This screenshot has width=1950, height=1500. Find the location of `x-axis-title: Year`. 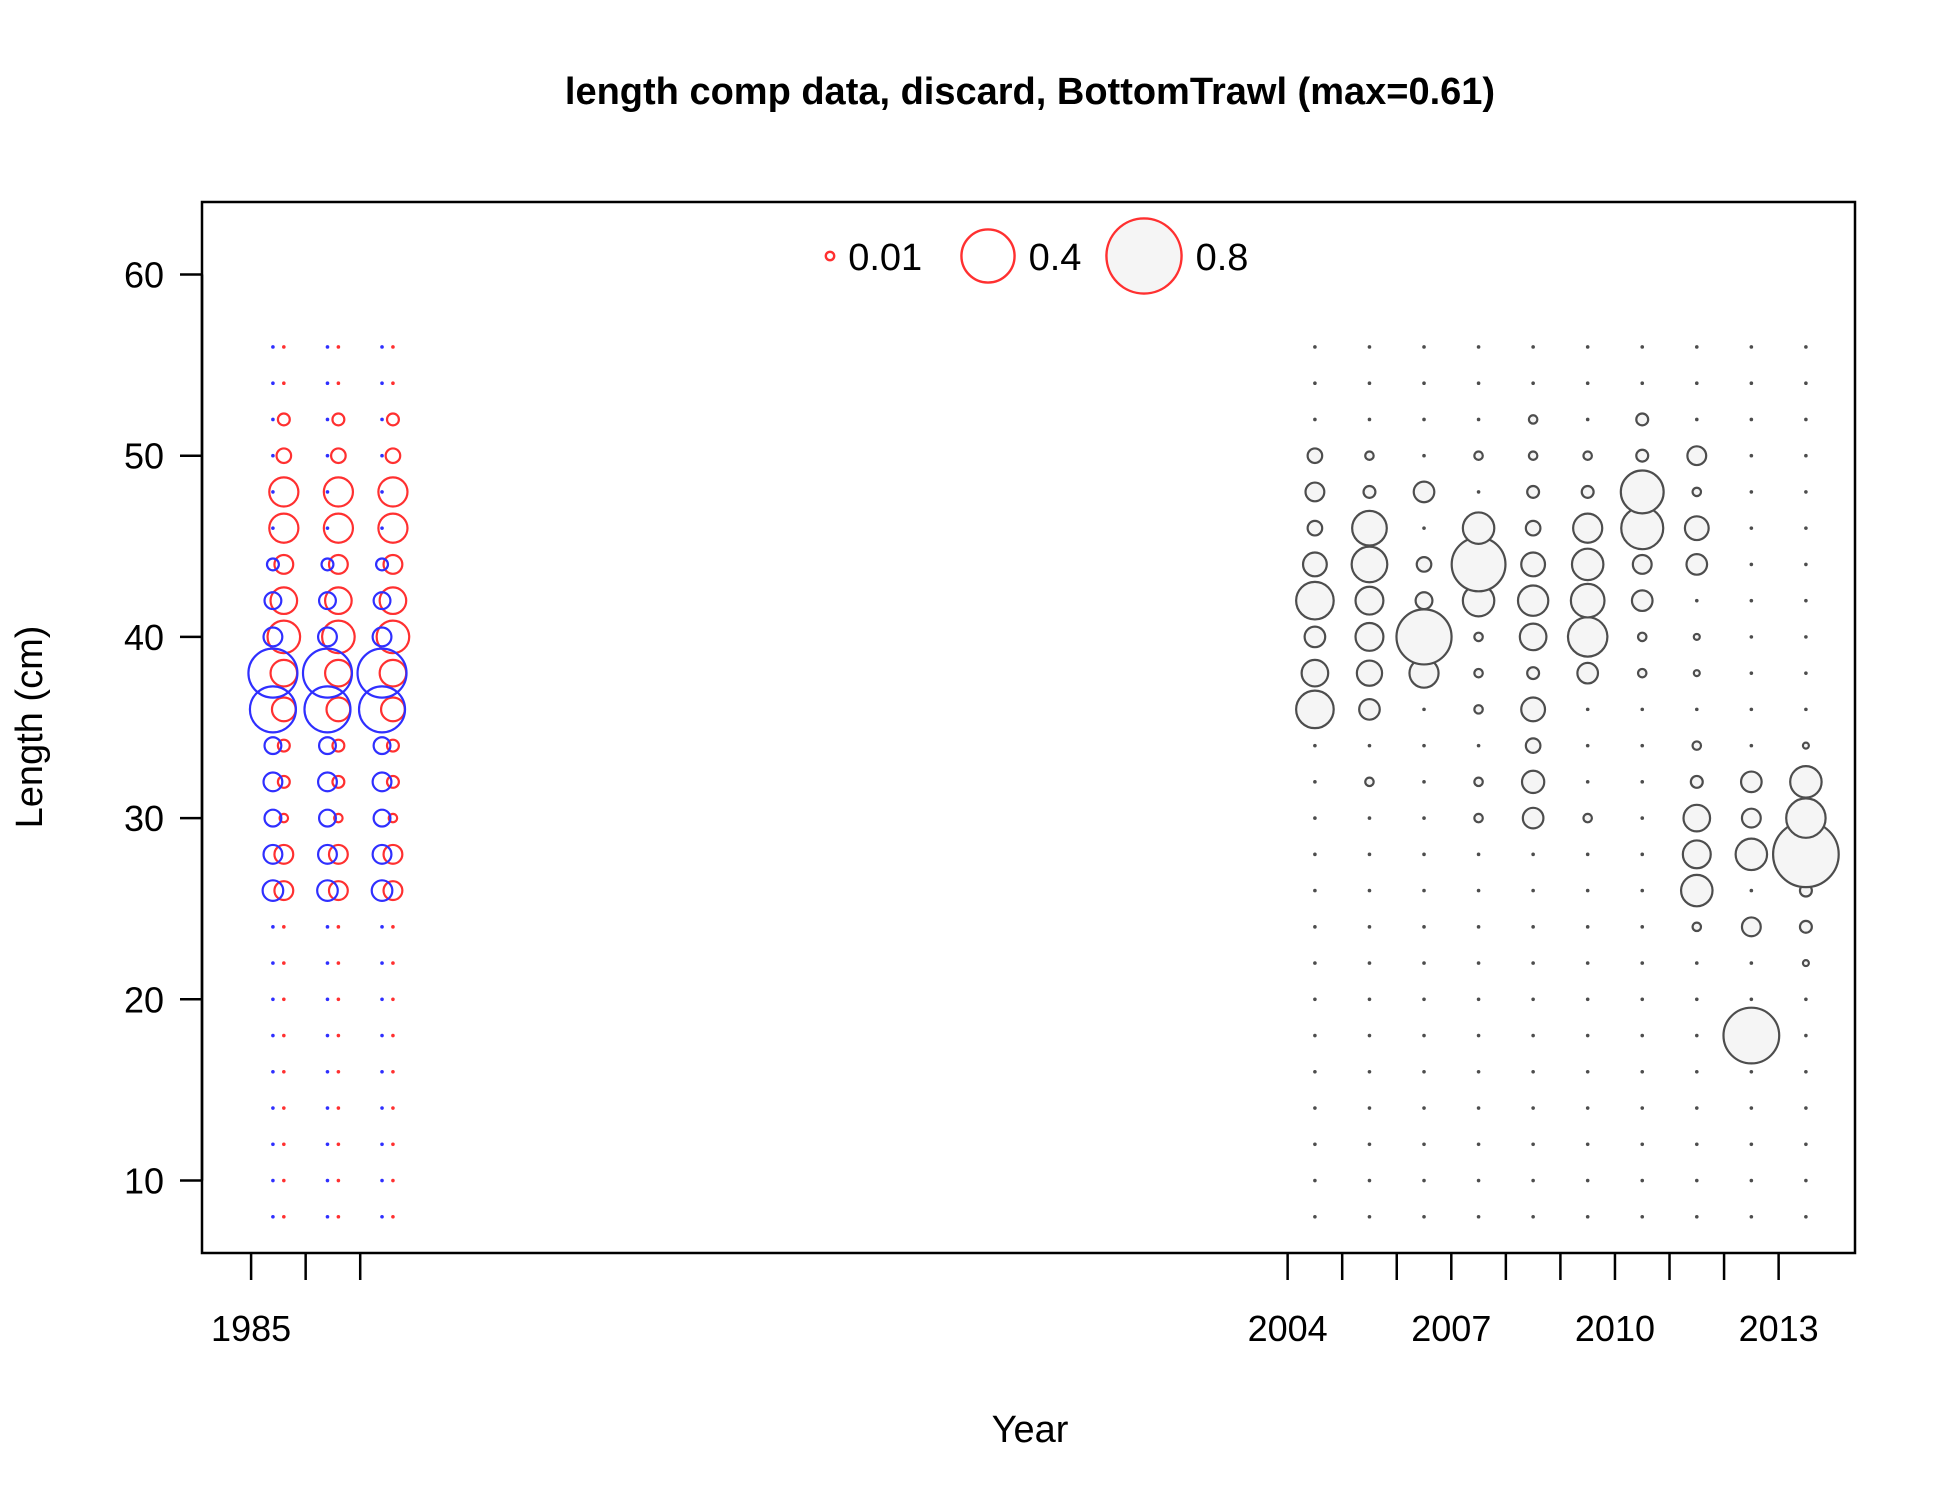

x-axis-title: Year is located at coordinates (1030, 1430).